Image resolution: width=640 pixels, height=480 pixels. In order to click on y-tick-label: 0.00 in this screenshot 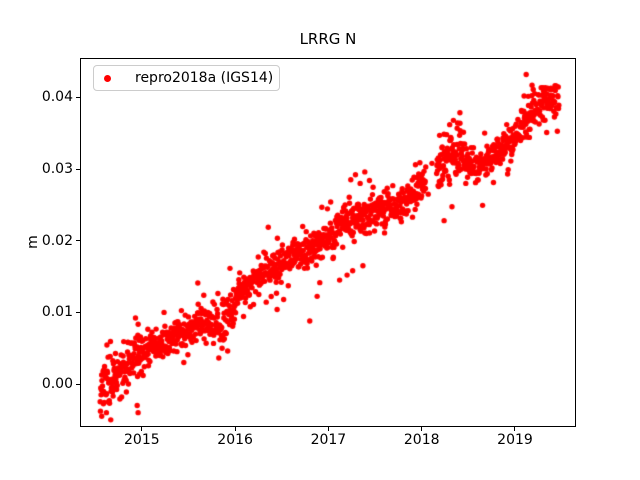, I will do `click(57, 384)`.